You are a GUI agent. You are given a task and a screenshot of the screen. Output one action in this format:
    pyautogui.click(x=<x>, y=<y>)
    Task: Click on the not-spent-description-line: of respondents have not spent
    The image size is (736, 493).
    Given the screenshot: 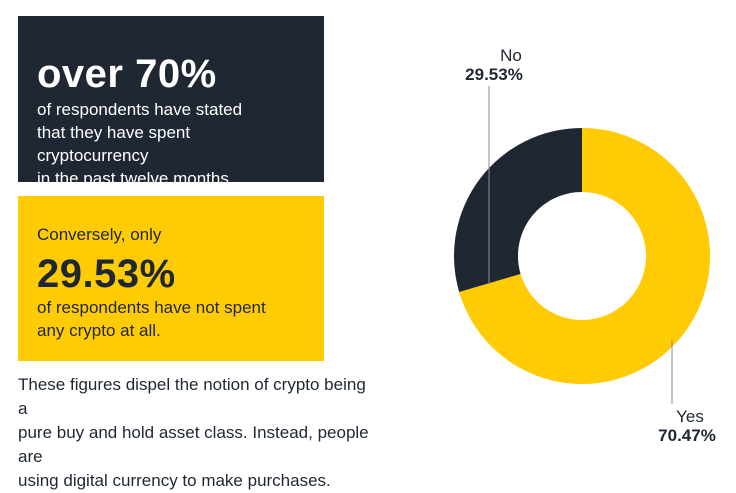 What is the action you would take?
    pyautogui.click(x=151, y=307)
    